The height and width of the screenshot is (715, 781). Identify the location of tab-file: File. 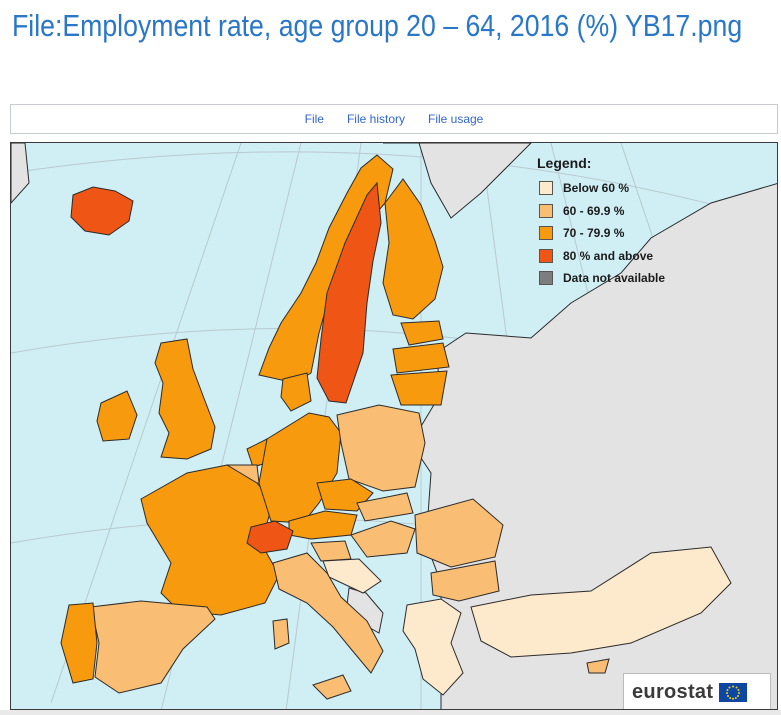
(314, 119).